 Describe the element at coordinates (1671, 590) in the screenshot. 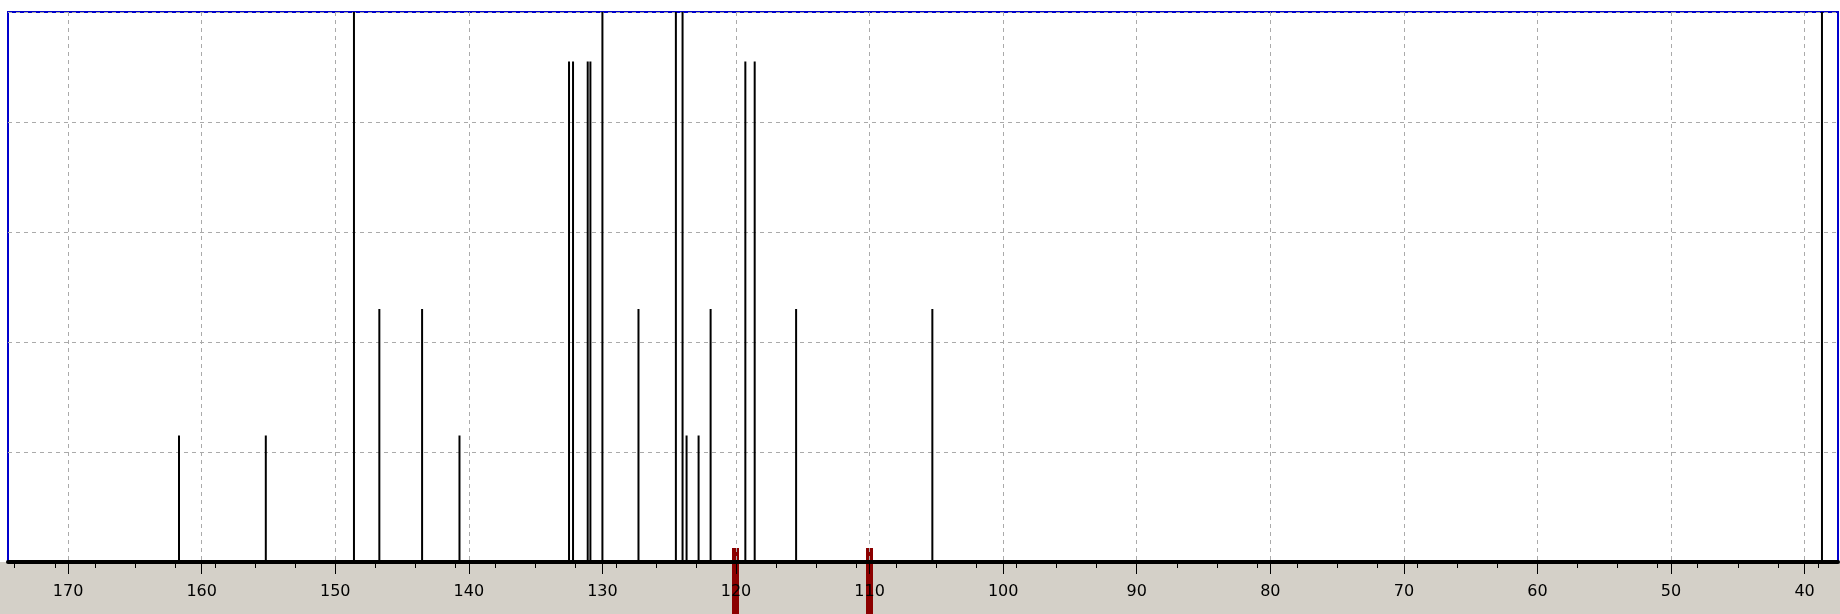

I see `x-tick-label: 50` at that location.